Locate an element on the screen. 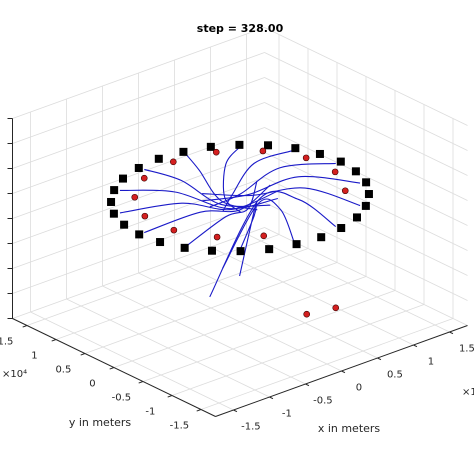 Image resolution: width=474 pixels, height=474 pixels. x-tick-label: 0.5 is located at coordinates (395, 374).